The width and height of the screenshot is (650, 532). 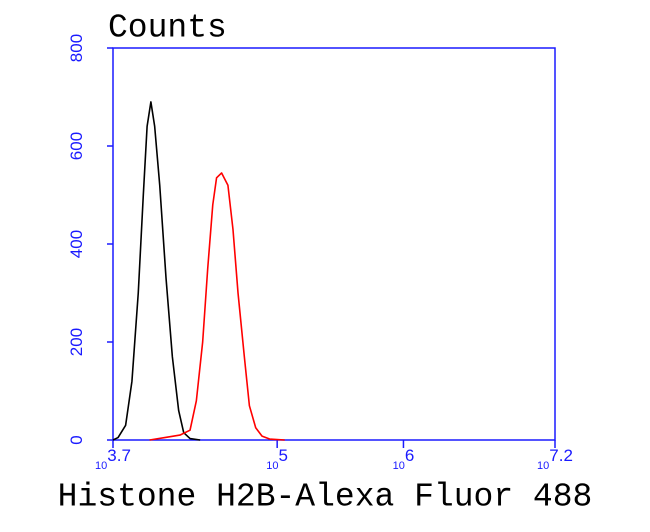 I want to click on x-tick-label: 107.2, so click(x=555, y=459).